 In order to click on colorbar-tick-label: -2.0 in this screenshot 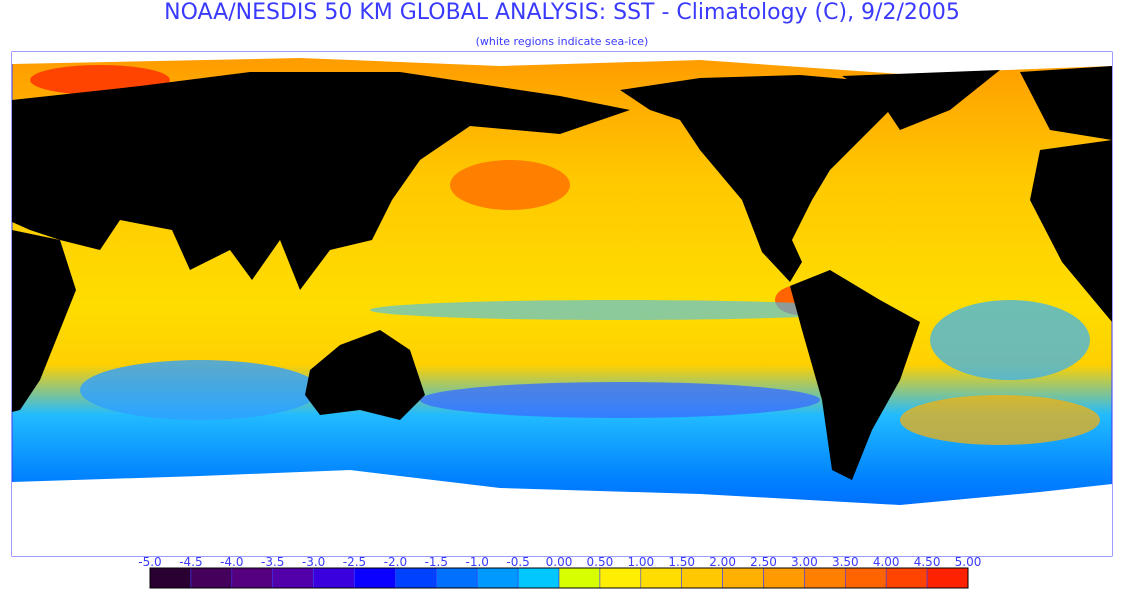, I will do `click(395, 562)`.